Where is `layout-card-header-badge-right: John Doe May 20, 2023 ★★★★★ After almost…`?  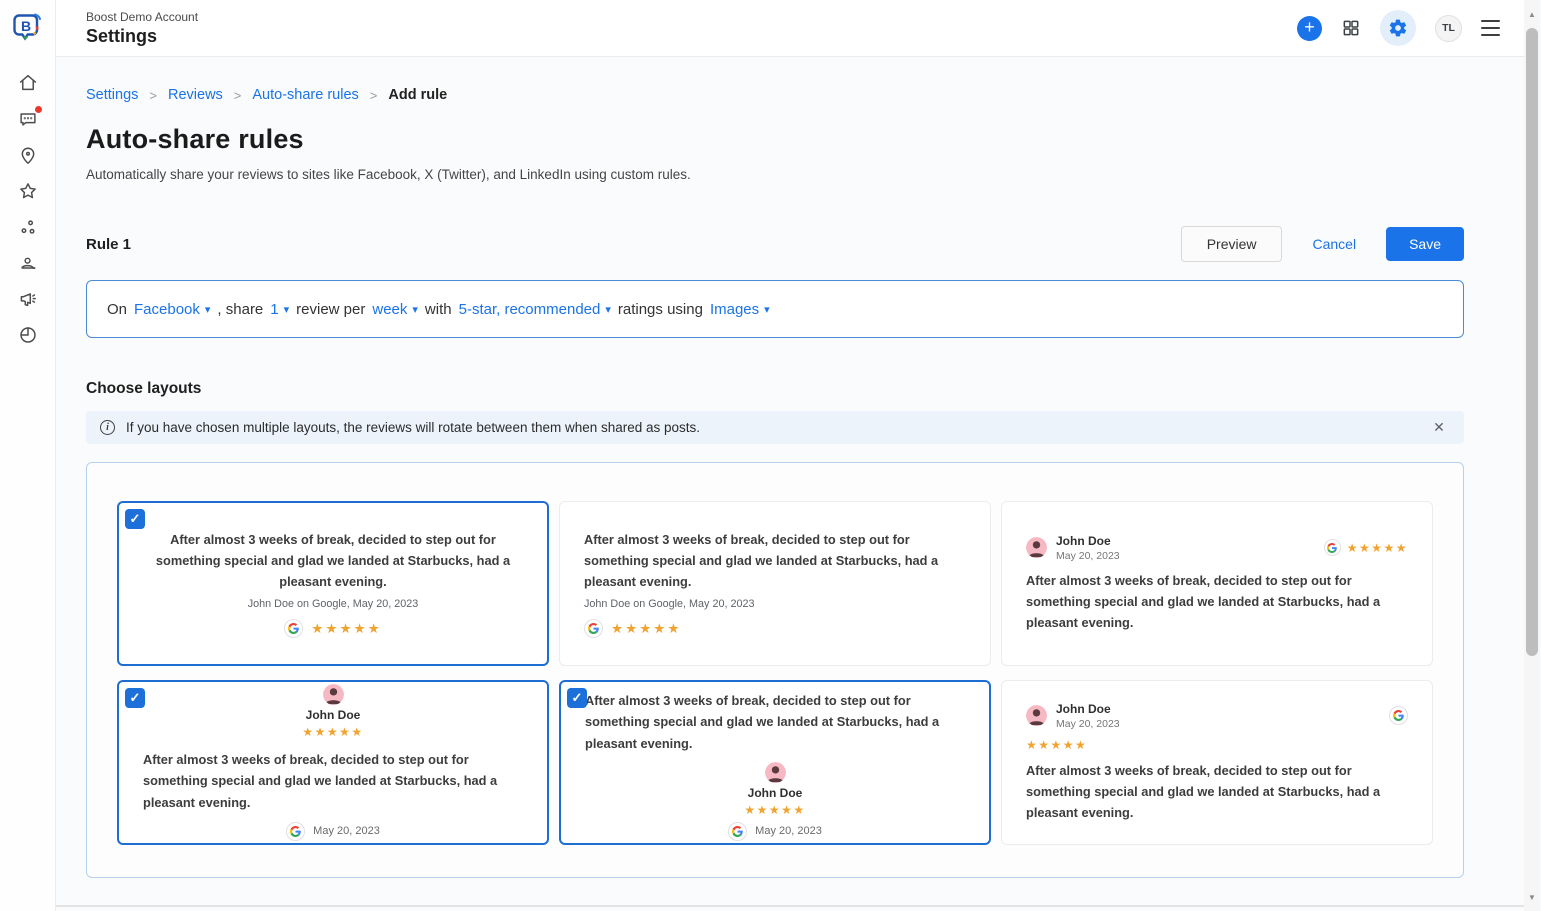 layout-card-header-badge-right: John Doe May 20, 2023 ★★★★★ After almost… is located at coordinates (1217, 762).